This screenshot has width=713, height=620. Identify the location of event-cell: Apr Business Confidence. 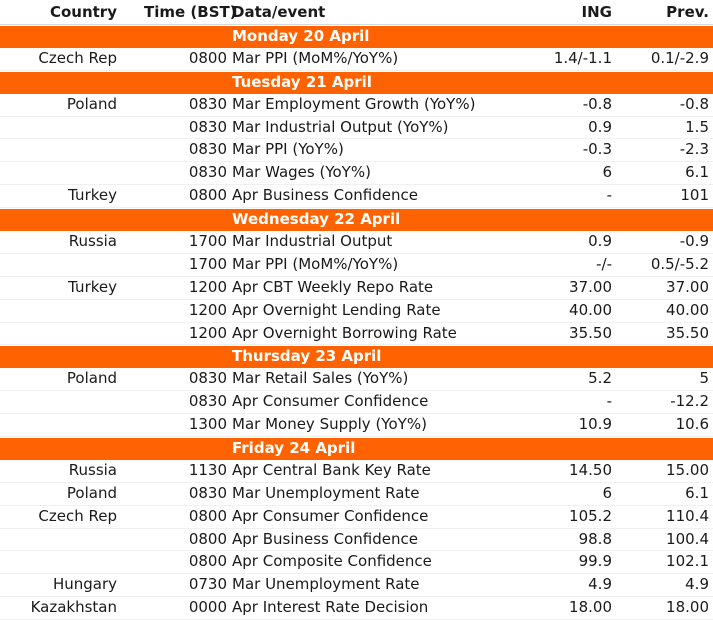
(325, 538).